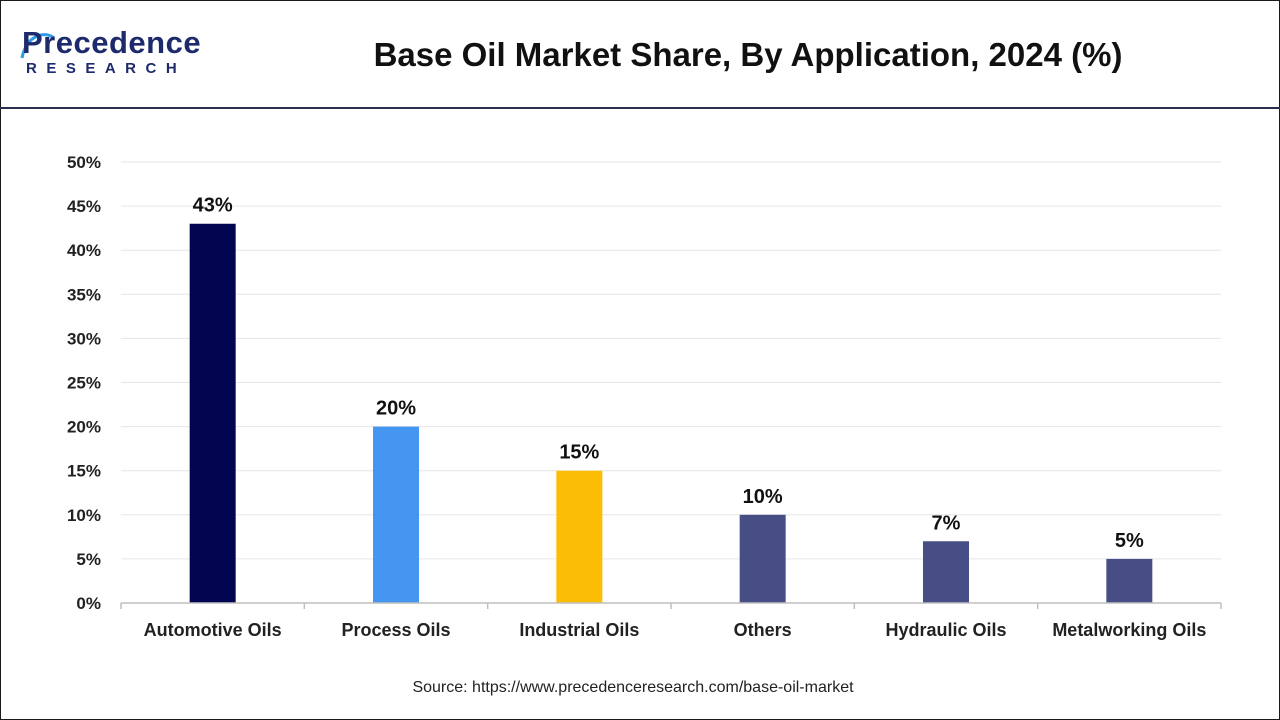 This screenshot has width=1280, height=720. Describe the element at coordinates (84, 338) in the screenshot. I see `y-tick-label: 30%` at that location.